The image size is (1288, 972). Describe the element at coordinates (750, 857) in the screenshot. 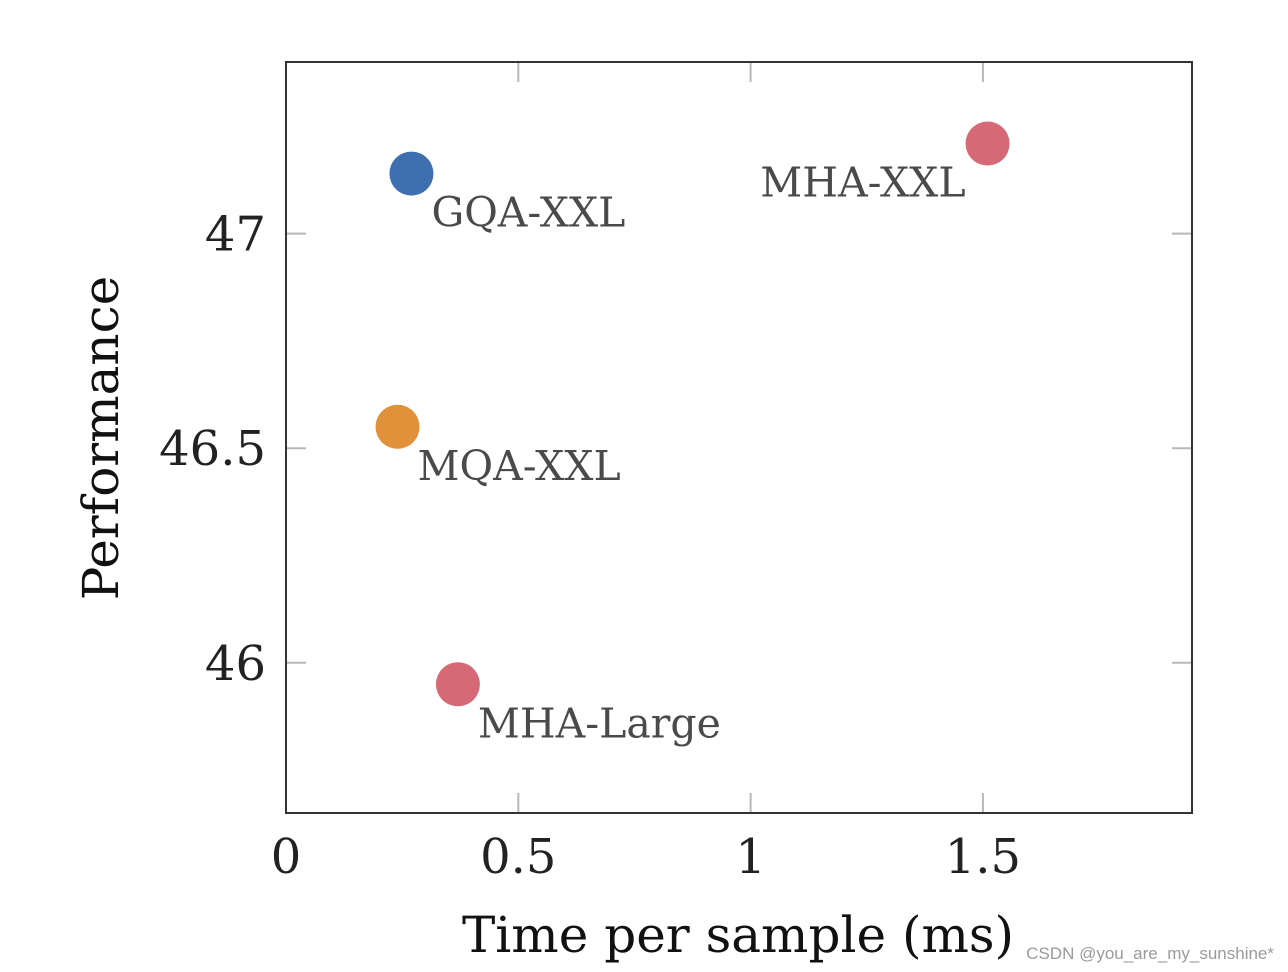

I see `x-tick-label: 1` at that location.